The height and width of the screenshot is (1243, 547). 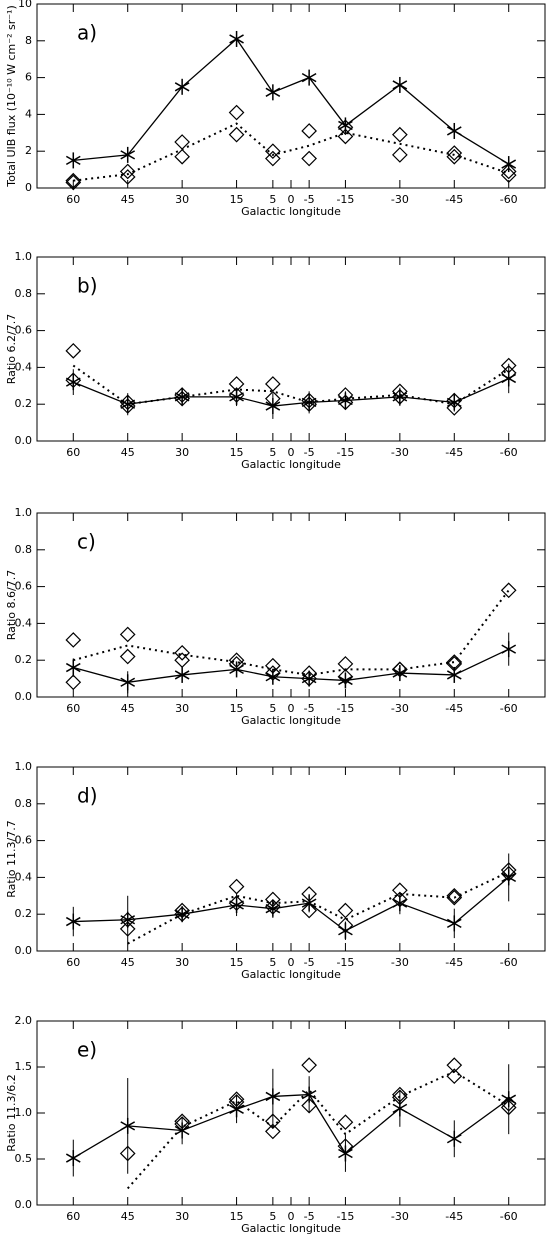 I want to click on x-tick-label: -30, so click(x=400, y=962).